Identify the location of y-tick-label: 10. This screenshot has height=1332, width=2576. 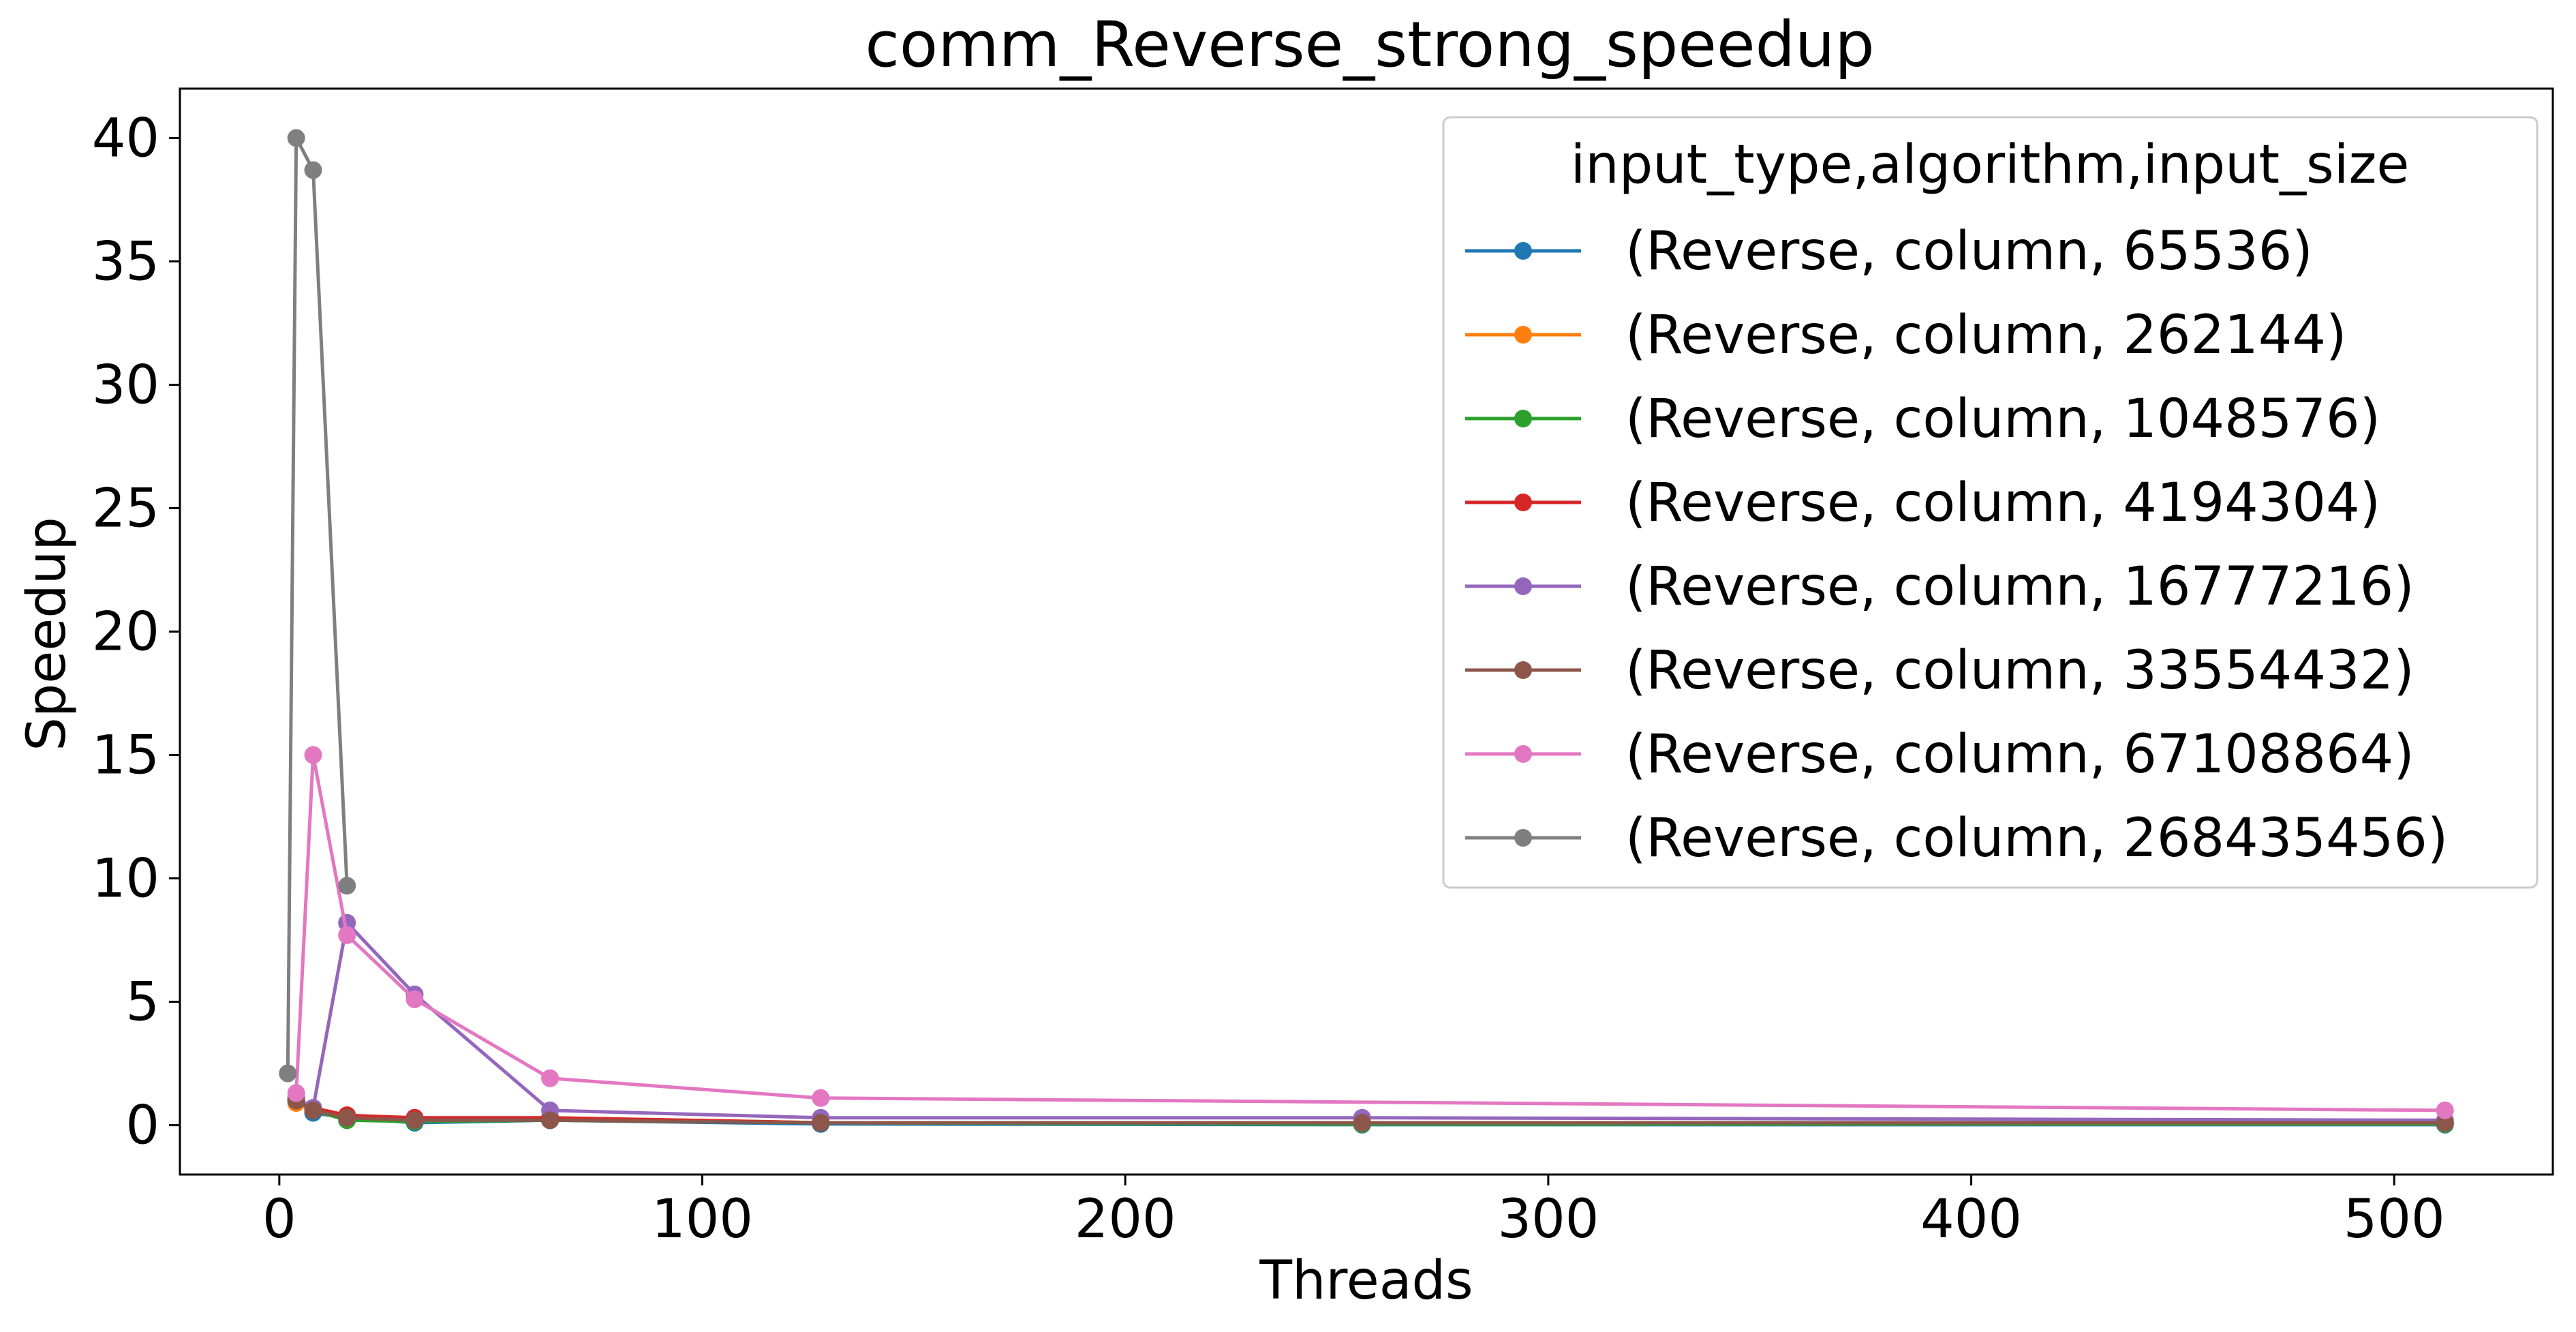
(125, 880).